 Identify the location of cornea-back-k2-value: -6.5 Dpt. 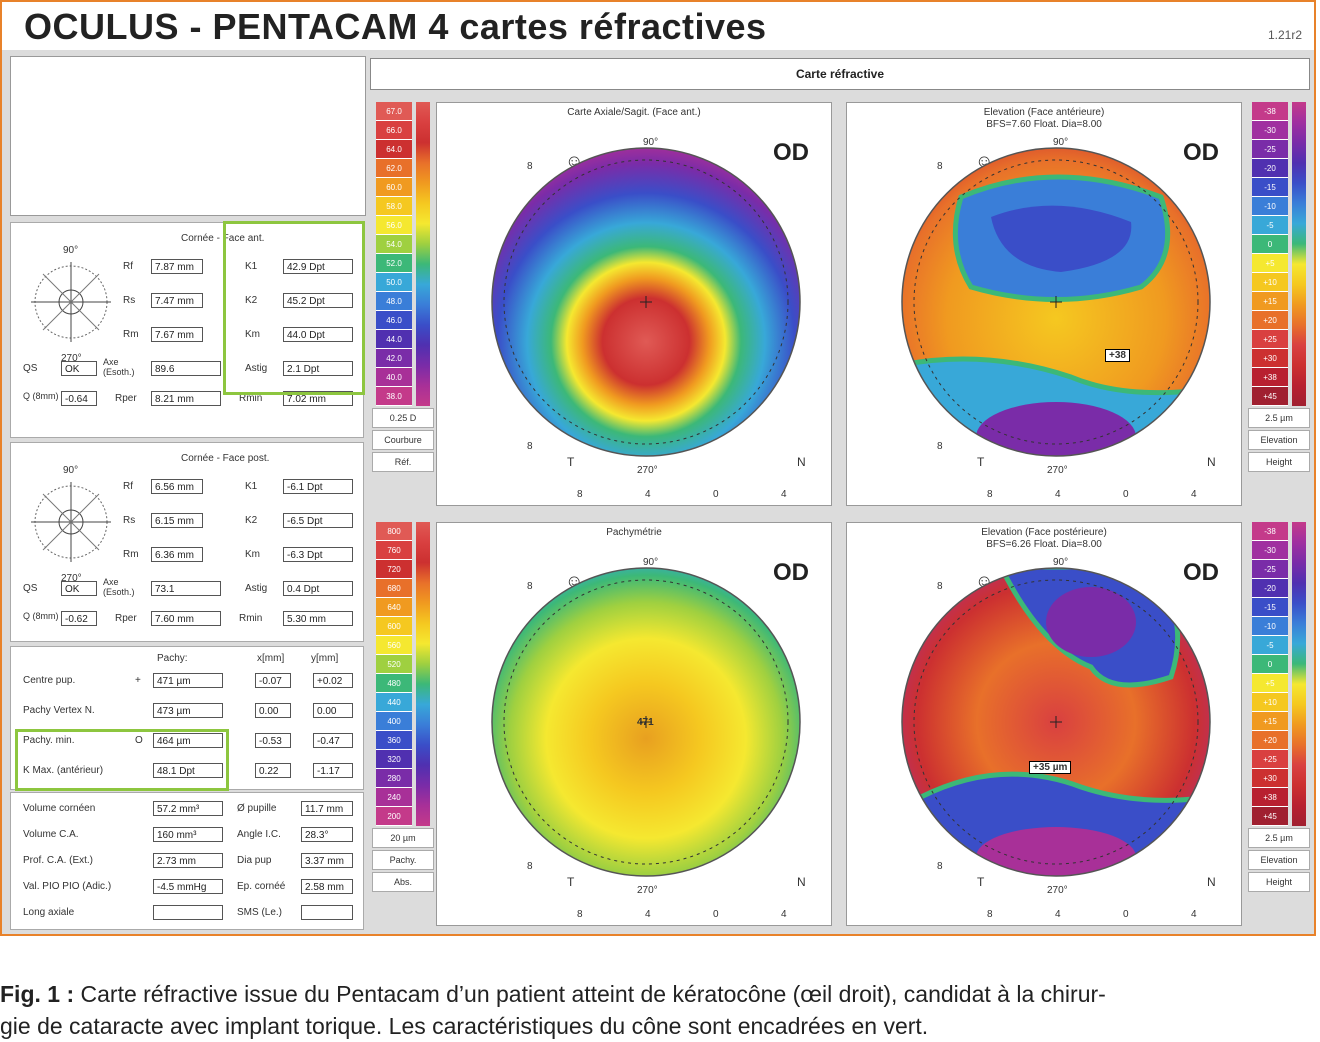
(318, 520).